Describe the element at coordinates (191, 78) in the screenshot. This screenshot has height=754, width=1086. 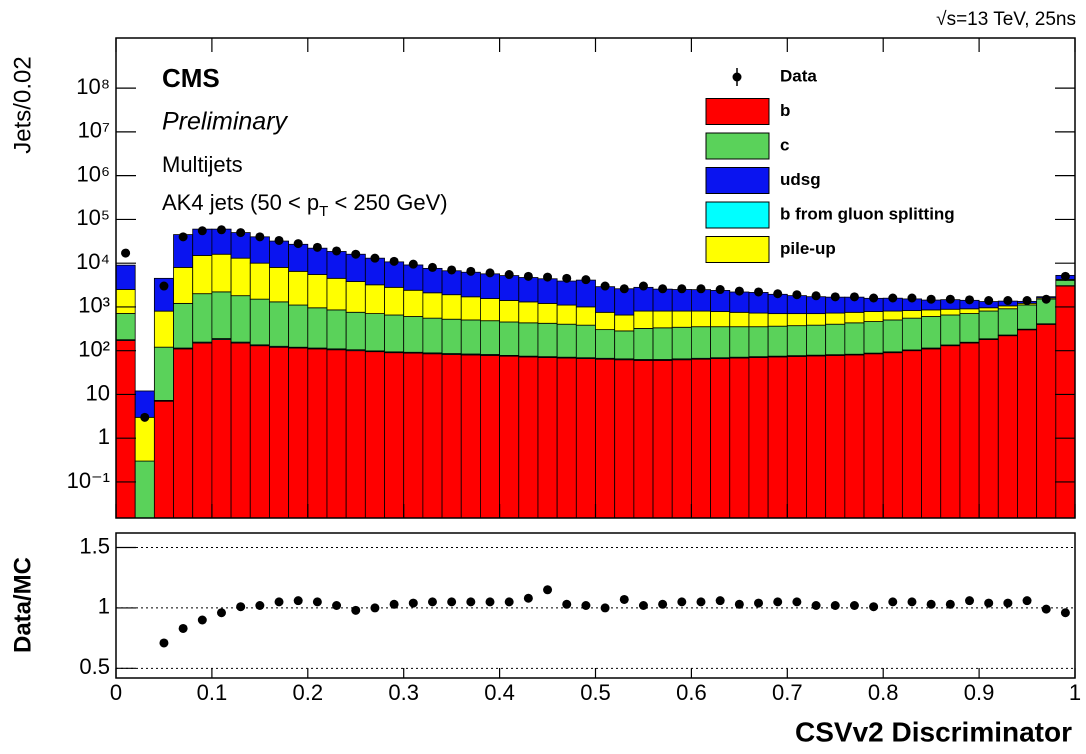
I see `experiment-label: CMS` at that location.